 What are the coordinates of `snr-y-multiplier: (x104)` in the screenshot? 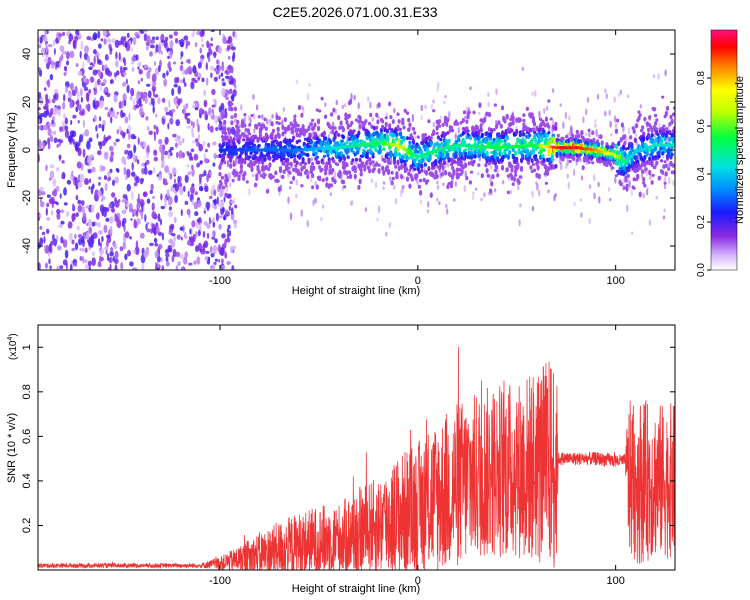 It's located at (13, 346).